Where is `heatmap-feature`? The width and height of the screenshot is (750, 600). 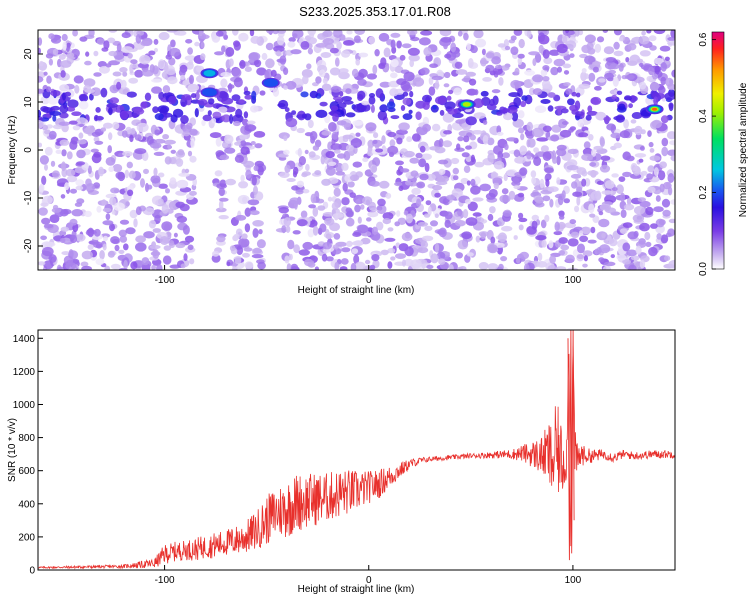
heatmap-feature is located at coordinates (209, 92).